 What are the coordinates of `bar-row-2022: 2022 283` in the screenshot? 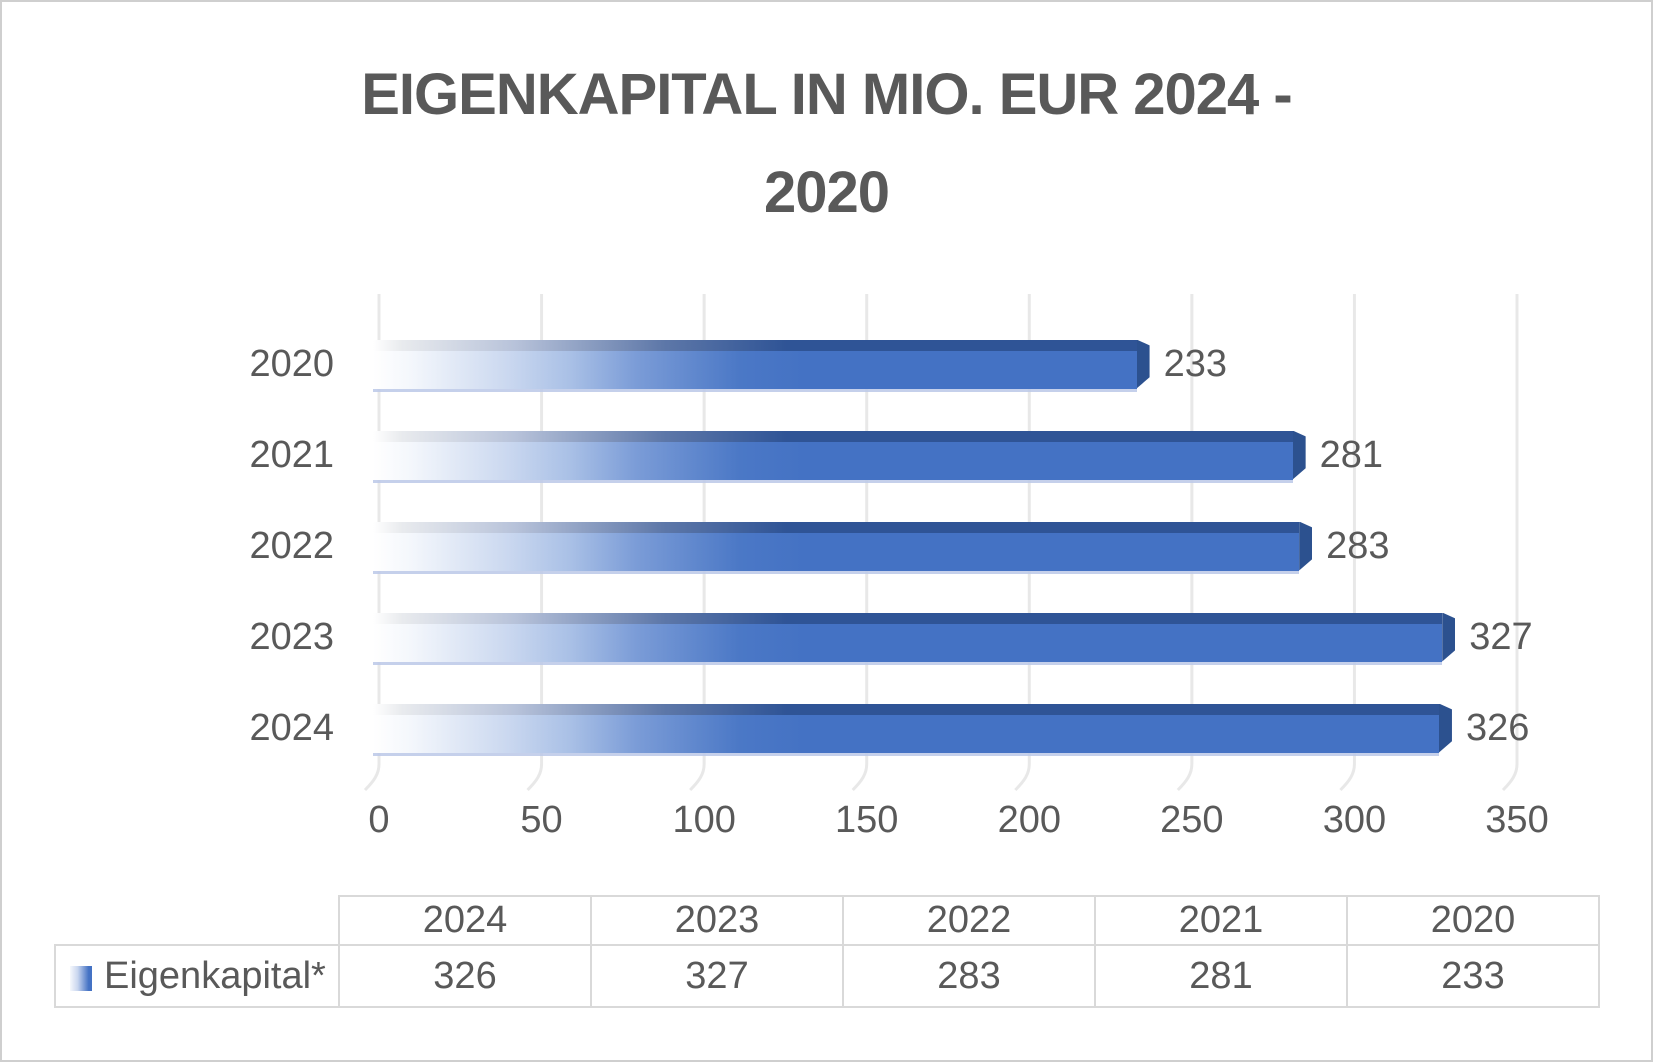 It's located at (826, 546).